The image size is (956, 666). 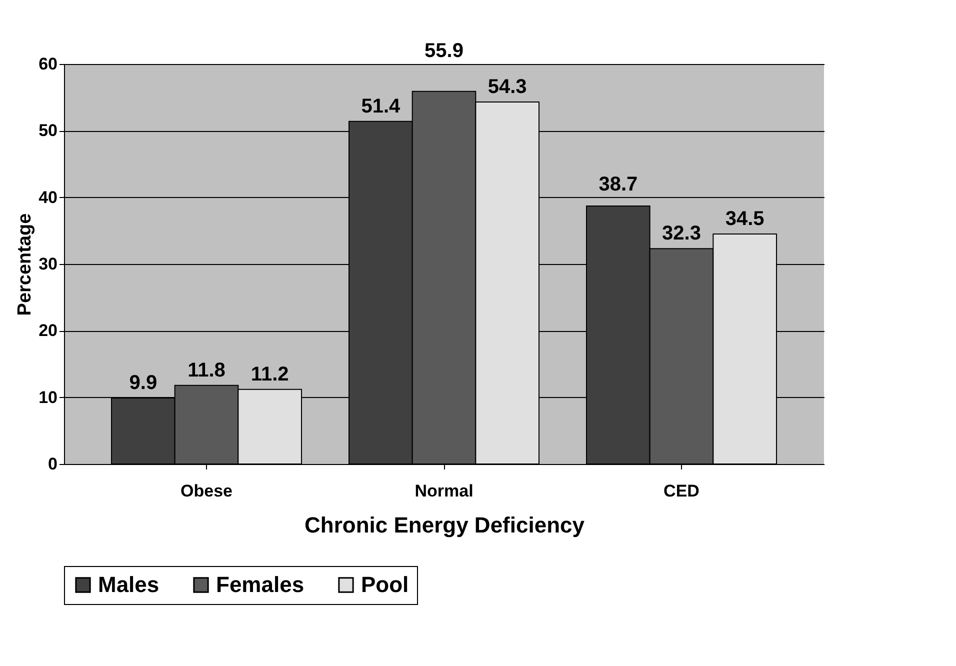 What do you see at coordinates (269, 374) in the screenshot?
I see `data-label: 11.2` at bounding box center [269, 374].